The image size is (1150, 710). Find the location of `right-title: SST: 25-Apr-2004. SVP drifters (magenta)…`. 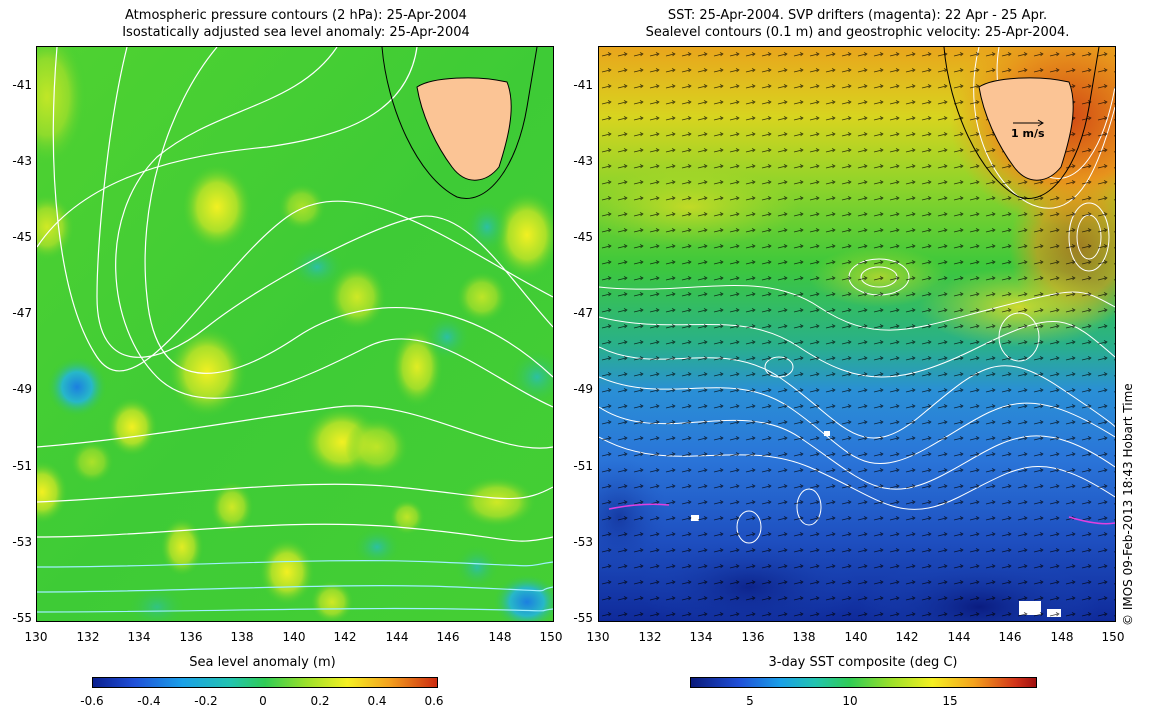

right-title: SST: 25-Apr-2004. SVP drifters (magenta)… is located at coordinates (857, 24).